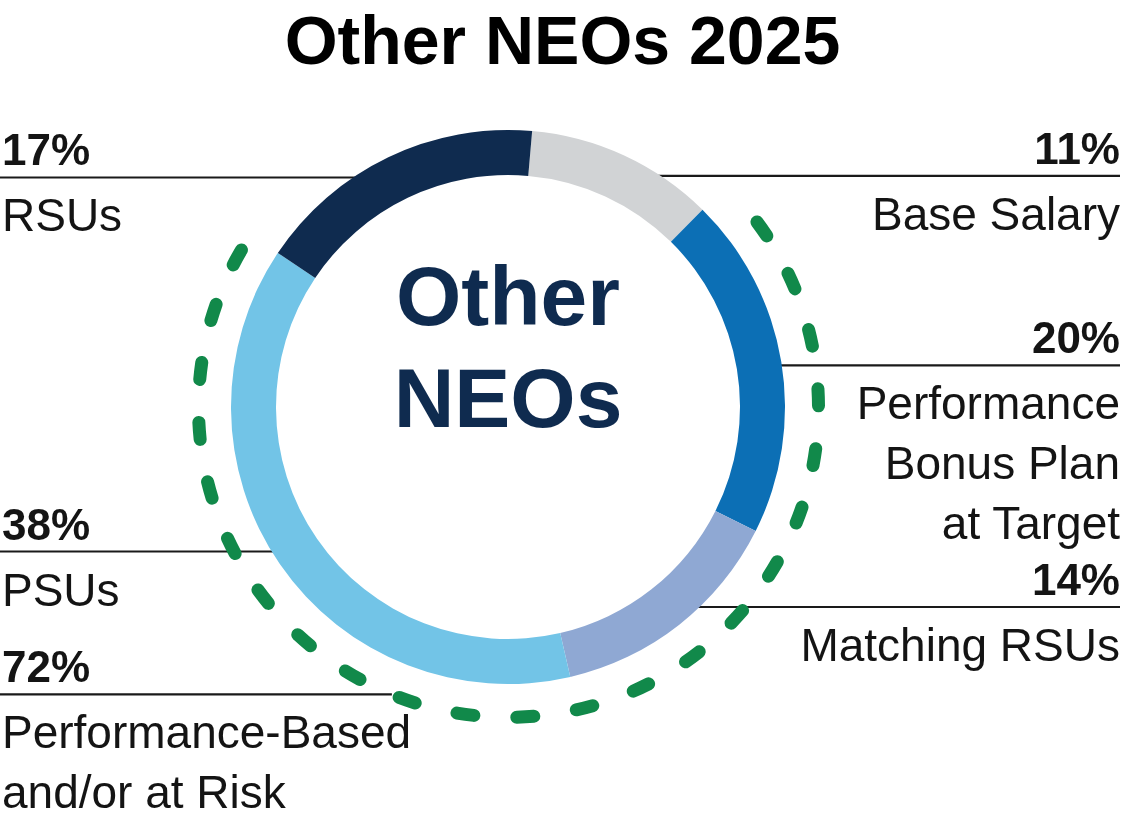 The image size is (1125, 829). Describe the element at coordinates (46, 667) in the screenshot. I see `text: 72%` at that location.